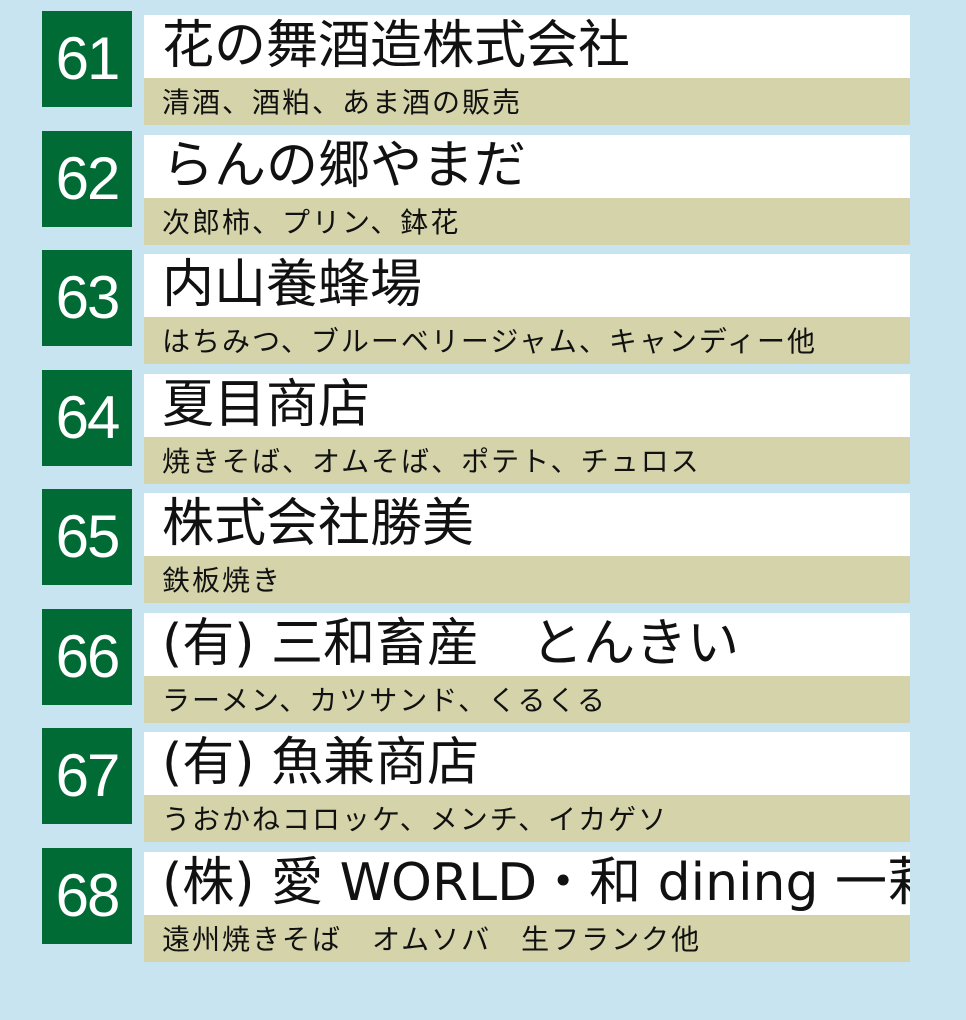 The height and width of the screenshot is (1020, 966). What do you see at coordinates (527, 46) in the screenshot?
I see `vendor-name: 花の舞酒造株式会社` at bounding box center [527, 46].